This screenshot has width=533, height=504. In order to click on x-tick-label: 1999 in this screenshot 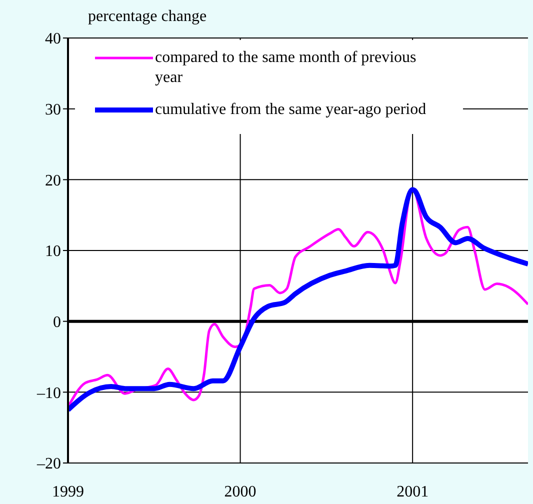, I will do `click(68, 491)`.